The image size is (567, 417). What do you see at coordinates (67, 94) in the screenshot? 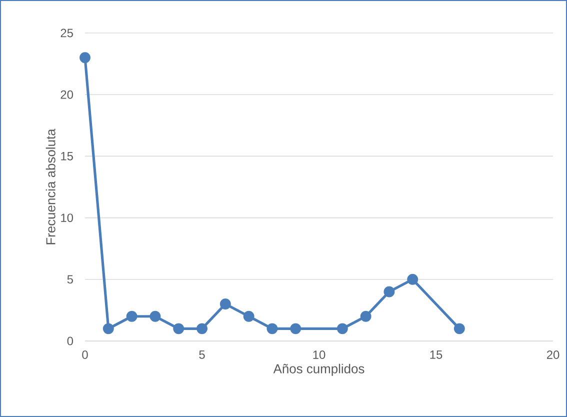
I see `y-tick-label: 20` at bounding box center [67, 94].